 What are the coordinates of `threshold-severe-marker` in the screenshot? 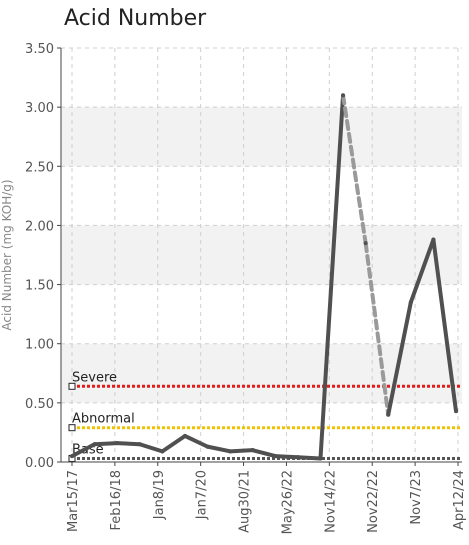 It's located at (72, 386).